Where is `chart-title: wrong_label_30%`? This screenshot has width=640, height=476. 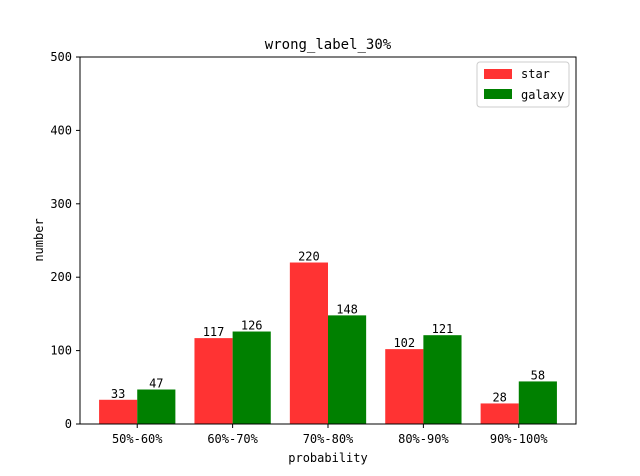 chart-title: wrong_label_30% is located at coordinates (328, 45).